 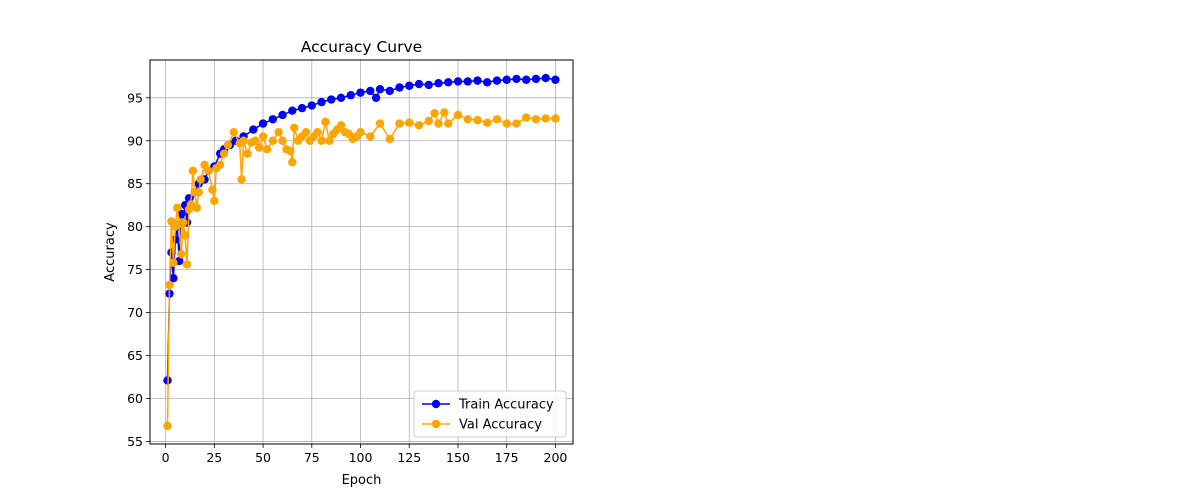 I want to click on legend-entry: Val Accuracy, so click(x=482, y=425).